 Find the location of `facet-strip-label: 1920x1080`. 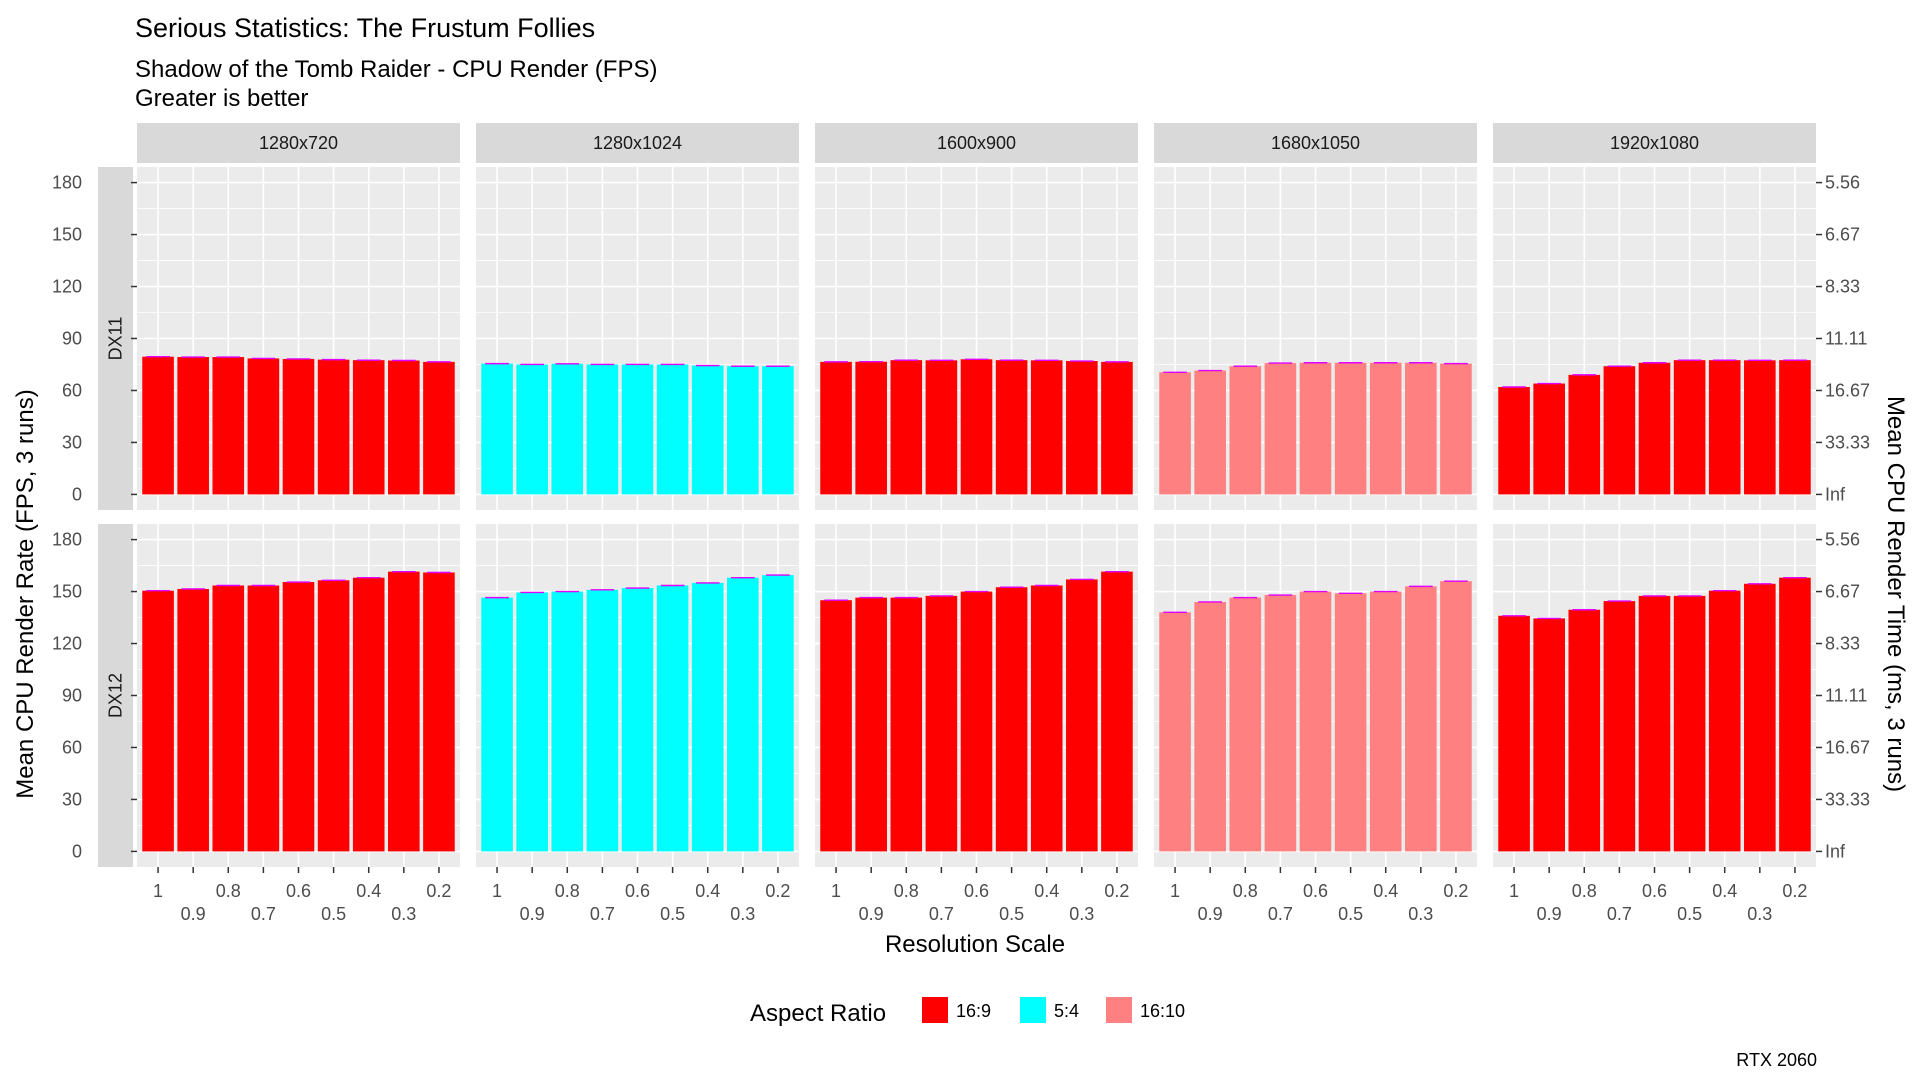

facet-strip-label: 1920x1080 is located at coordinates (1654, 143).